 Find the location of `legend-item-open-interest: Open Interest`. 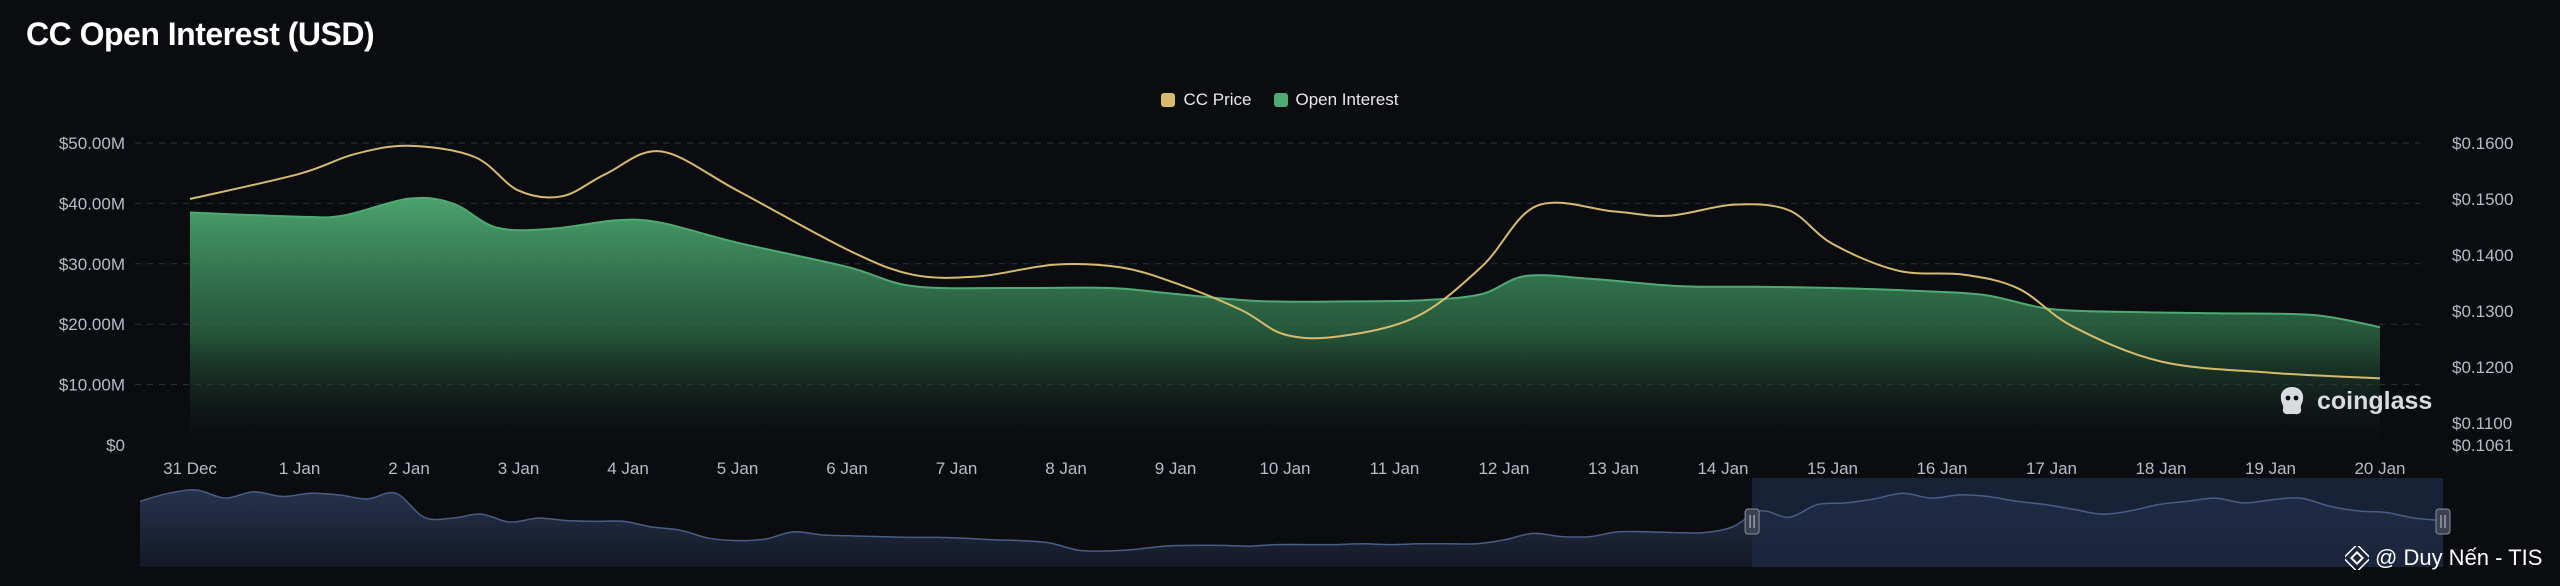

legend-item-open-interest: Open Interest is located at coordinates (1336, 100).